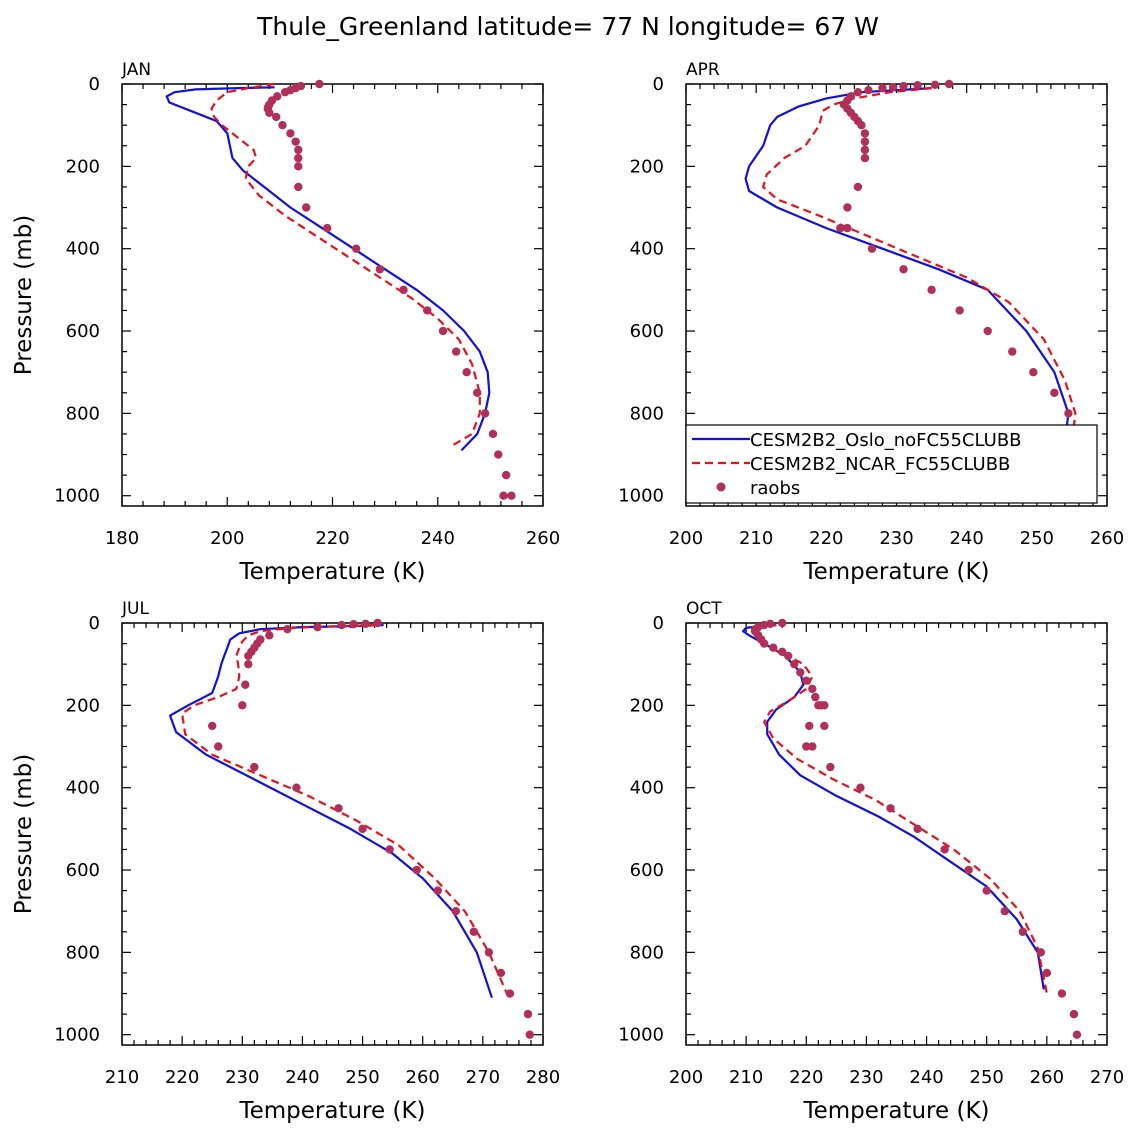 This screenshot has width=1135, height=1135. What do you see at coordinates (1107, 1077) in the screenshot?
I see `x-tick-label: 270` at bounding box center [1107, 1077].